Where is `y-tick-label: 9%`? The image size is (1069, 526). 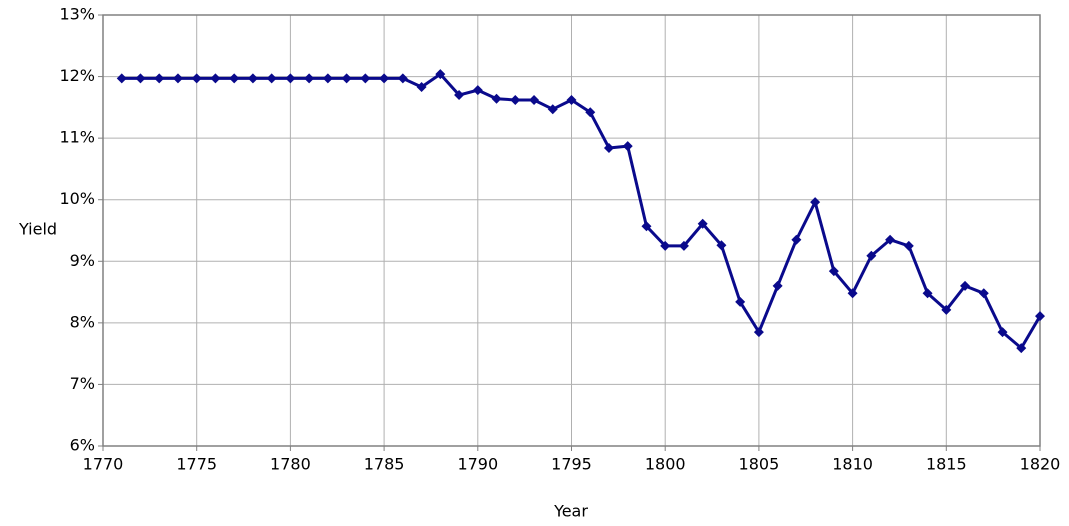 y-tick-label: 9% is located at coordinates (82, 260).